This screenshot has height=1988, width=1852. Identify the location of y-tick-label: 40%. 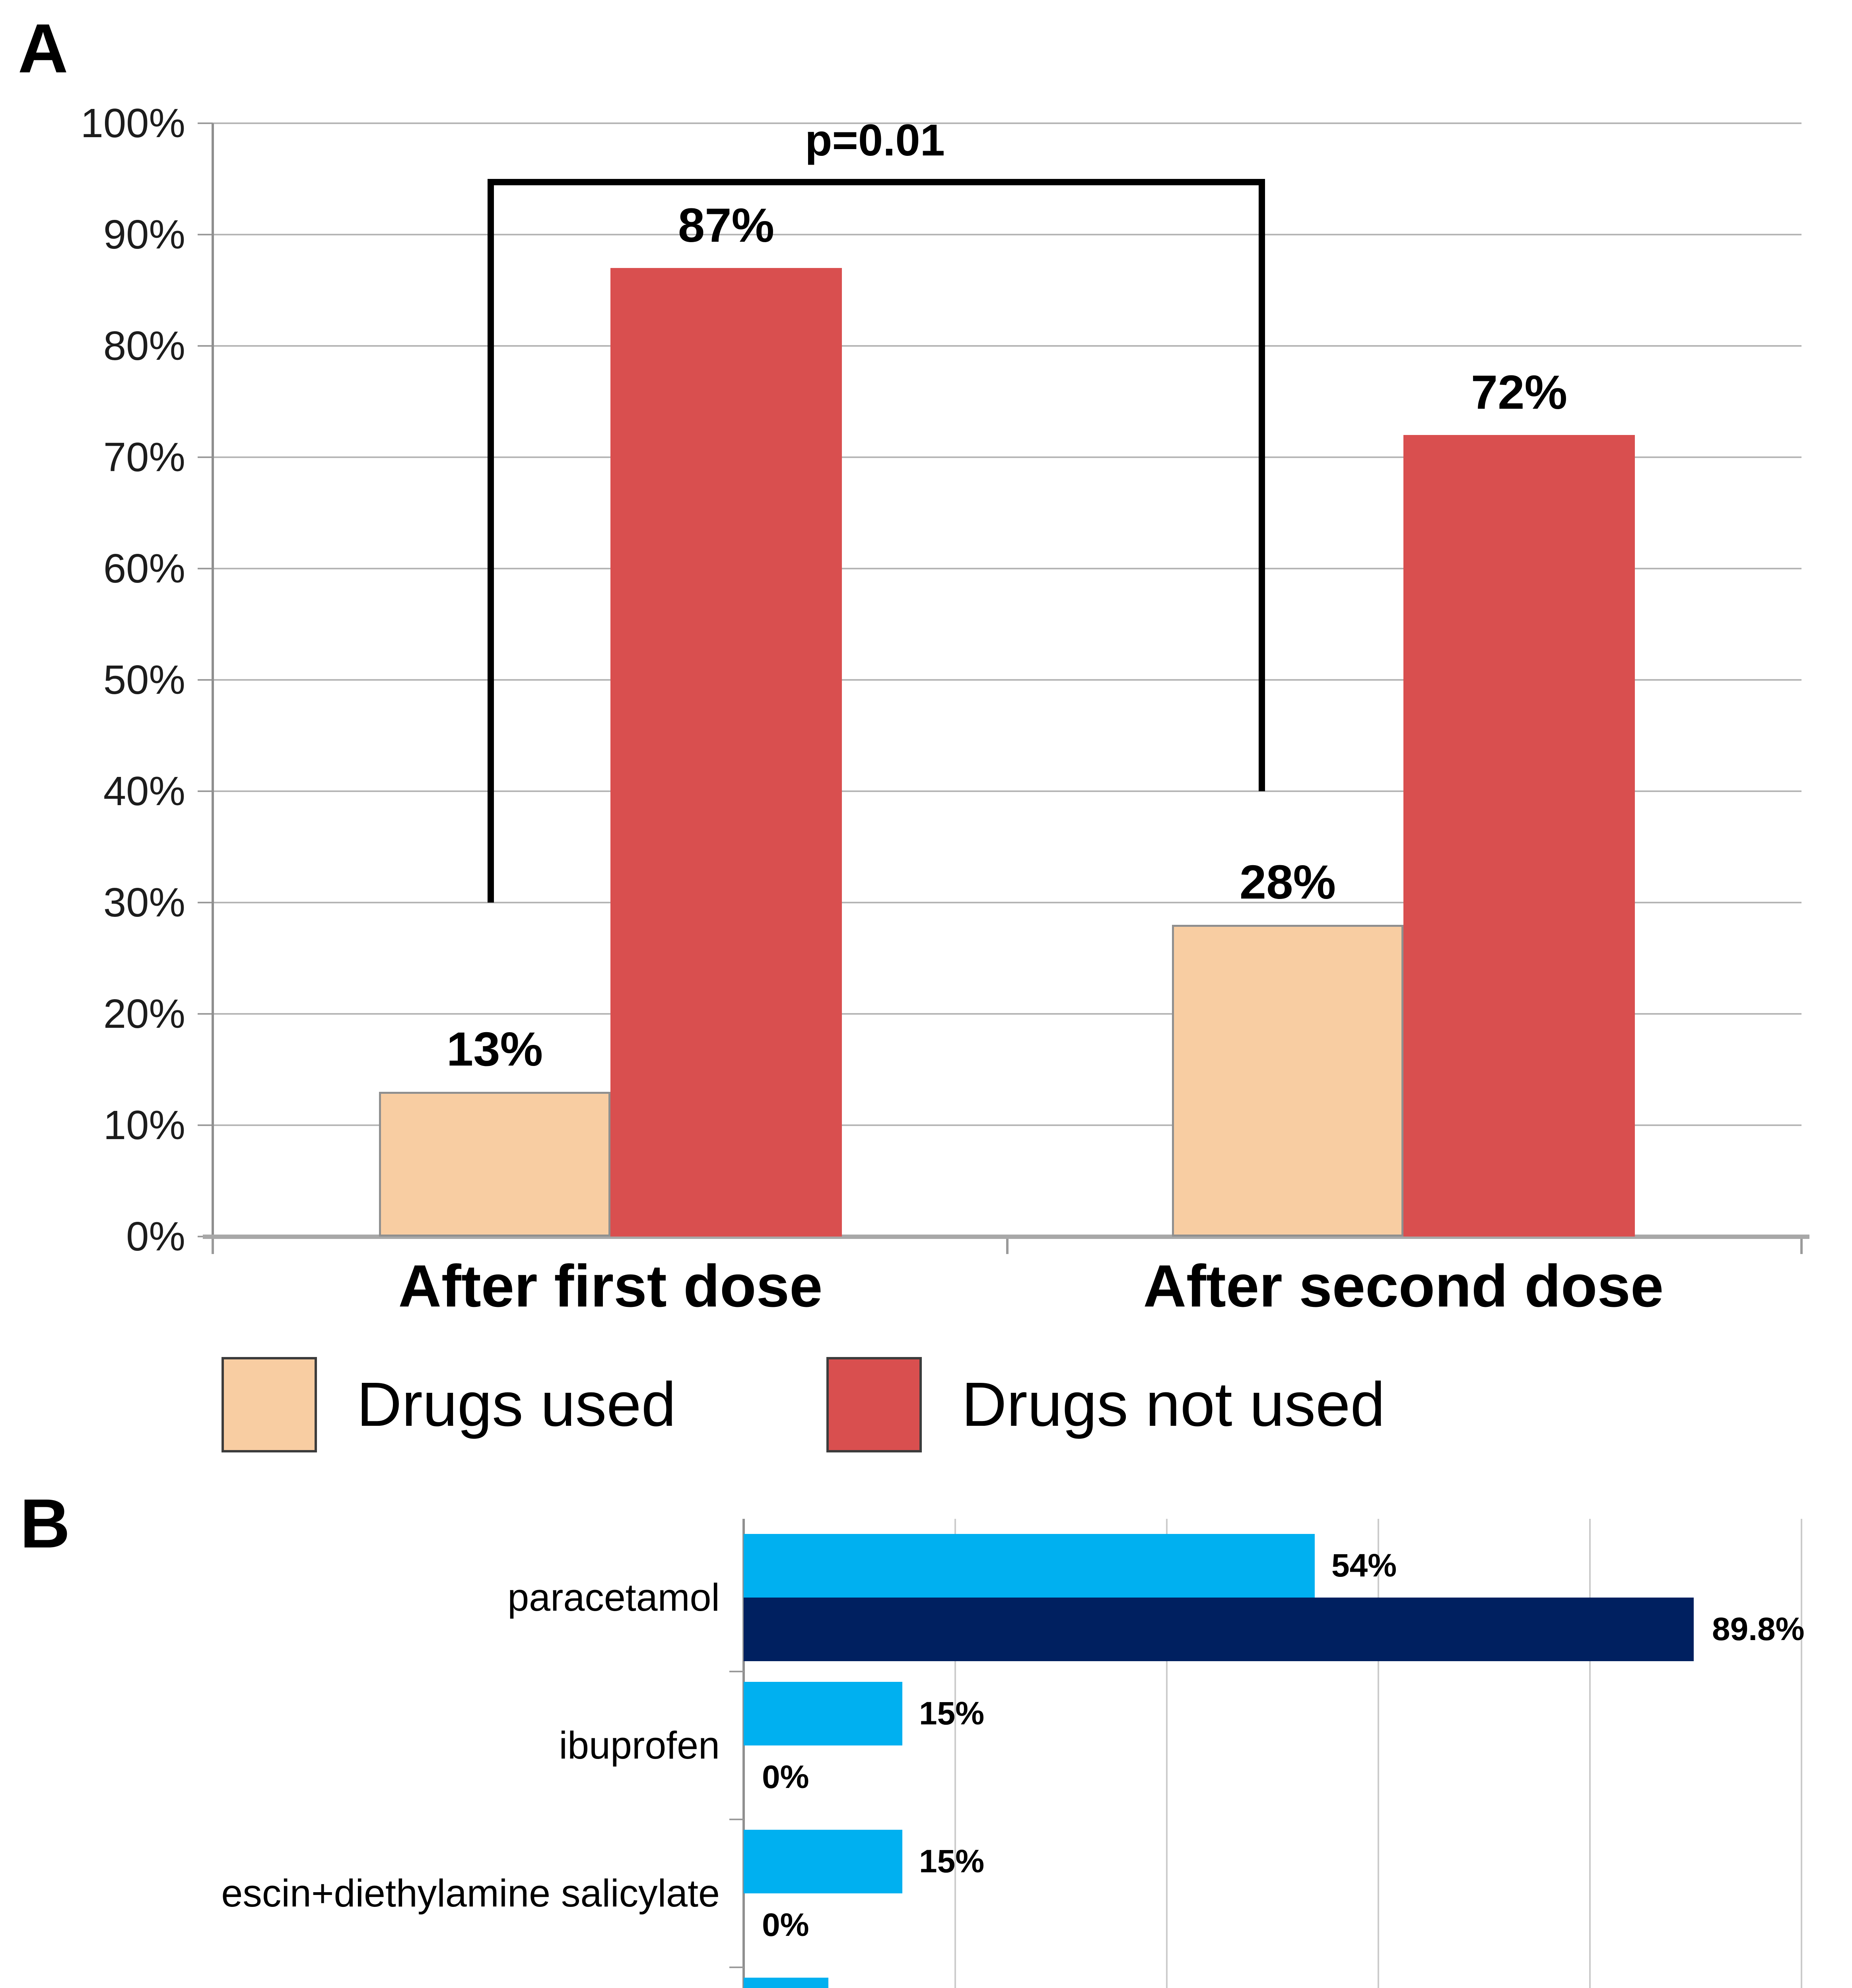
(144, 791).